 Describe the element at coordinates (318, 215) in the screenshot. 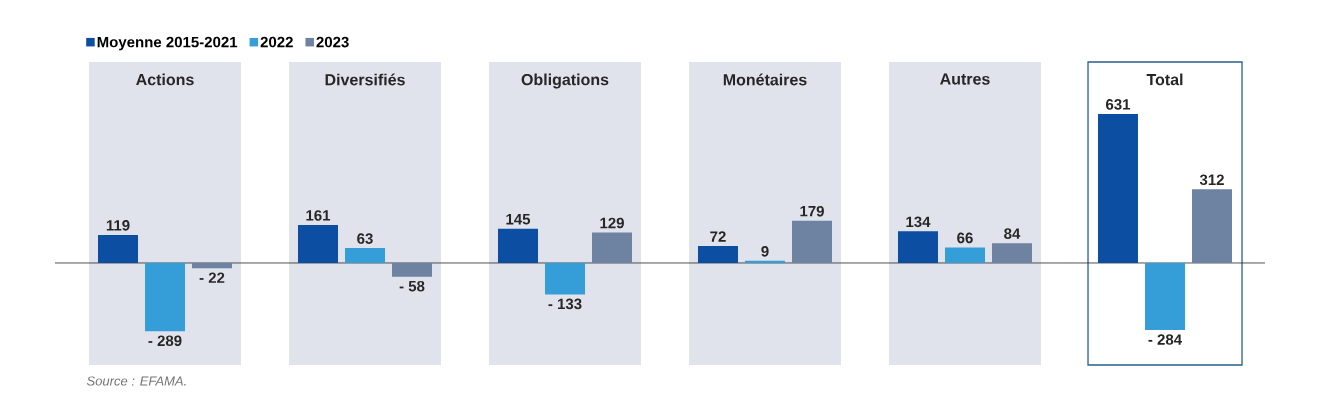

I see `data-label: 161` at that location.